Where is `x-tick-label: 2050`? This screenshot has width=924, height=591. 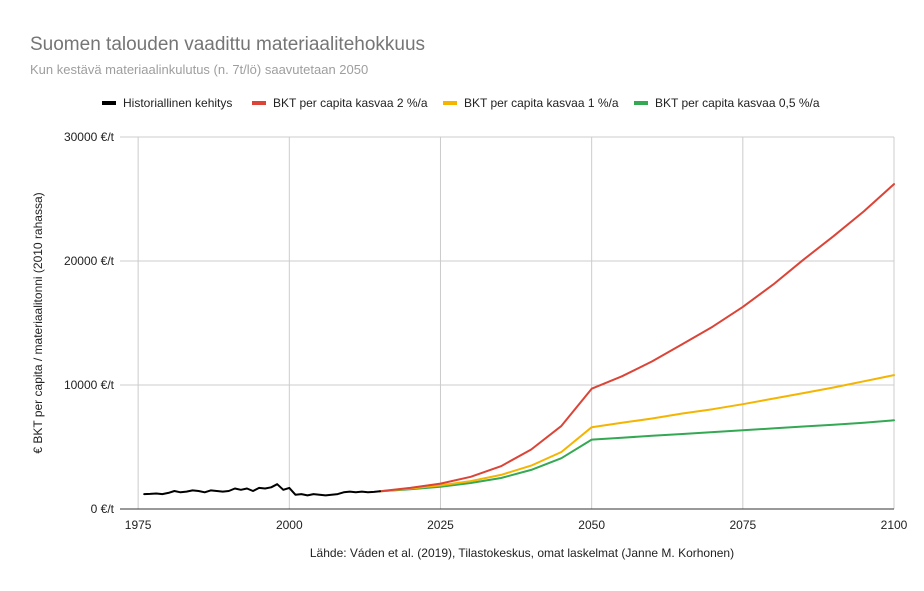
x-tick-label: 2050 is located at coordinates (591, 525).